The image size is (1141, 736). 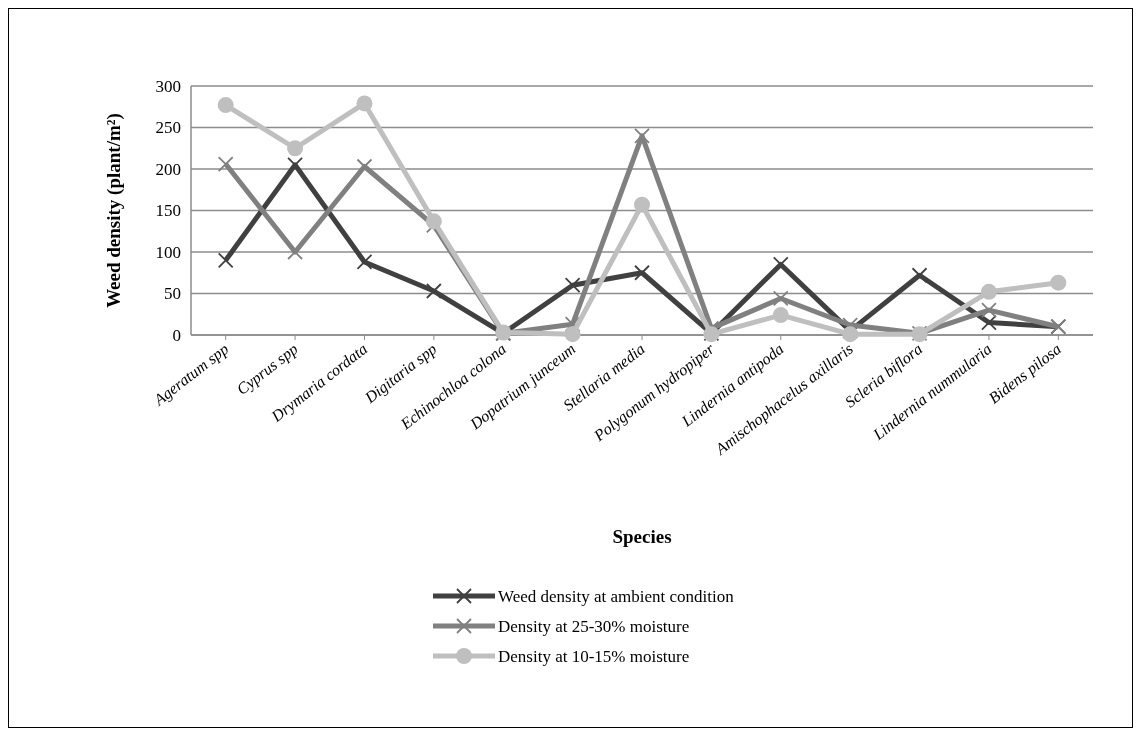 I want to click on legend-label: Density at 25-30% moisture, so click(x=594, y=626).